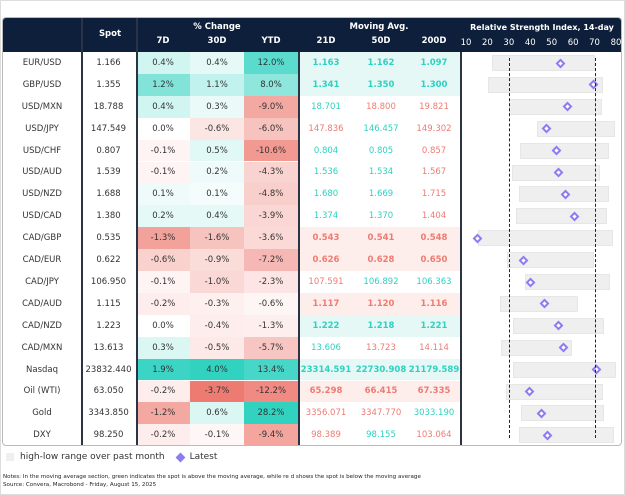 This screenshot has width=625, height=495. Describe the element at coordinates (217, 347) in the screenshot. I see `change-d30-cell: -0.5%` at that location.